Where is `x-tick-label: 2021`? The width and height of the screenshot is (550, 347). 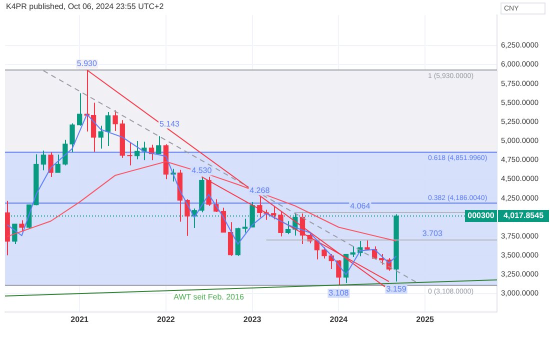 x-tick-label: 2021 is located at coordinates (80, 319).